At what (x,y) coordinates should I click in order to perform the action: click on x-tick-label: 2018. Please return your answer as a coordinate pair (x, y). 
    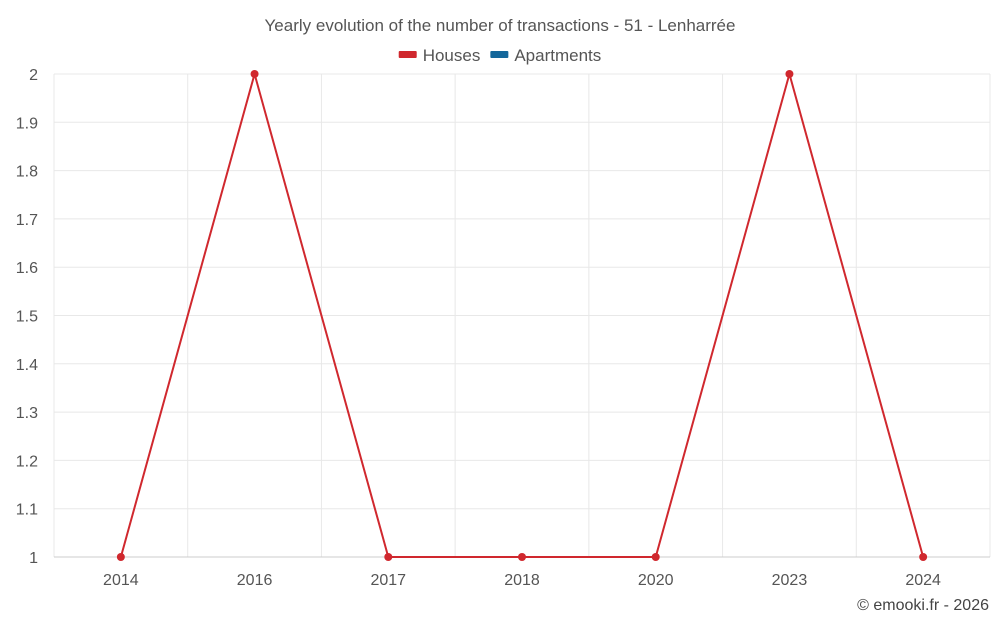
    Looking at the image, I should click on (522, 580).